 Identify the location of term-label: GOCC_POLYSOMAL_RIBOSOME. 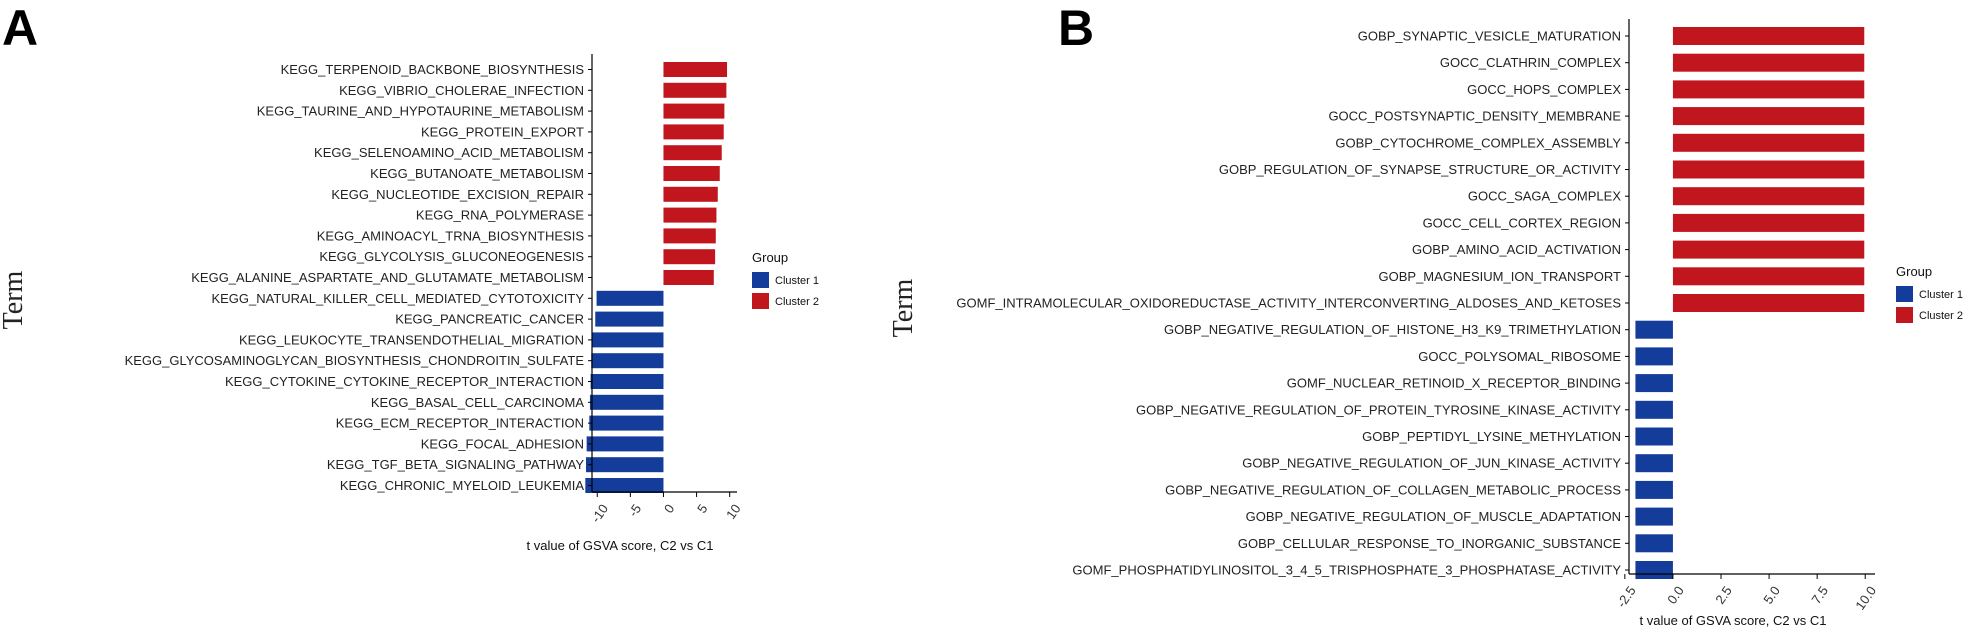
(1519, 356).